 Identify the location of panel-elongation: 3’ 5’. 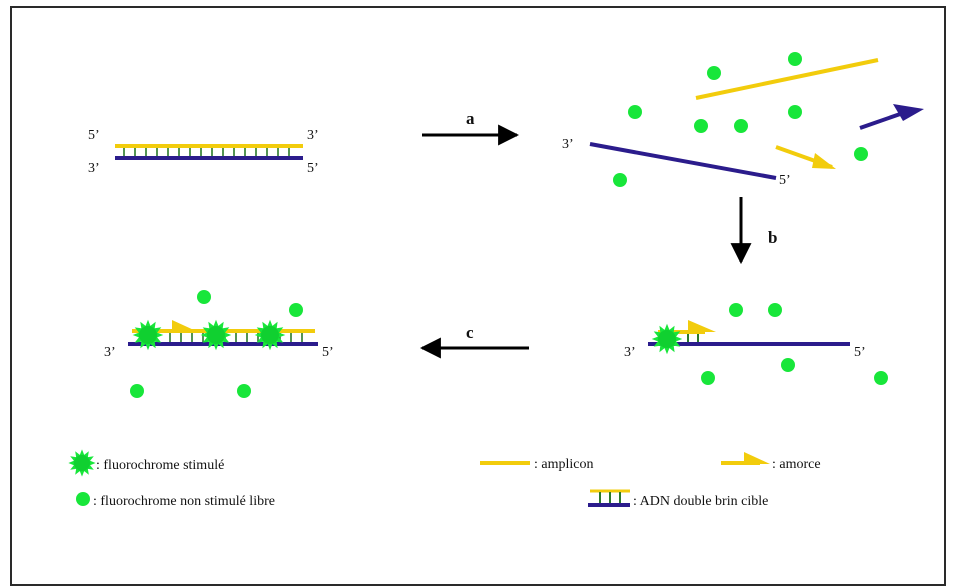
(219, 344).